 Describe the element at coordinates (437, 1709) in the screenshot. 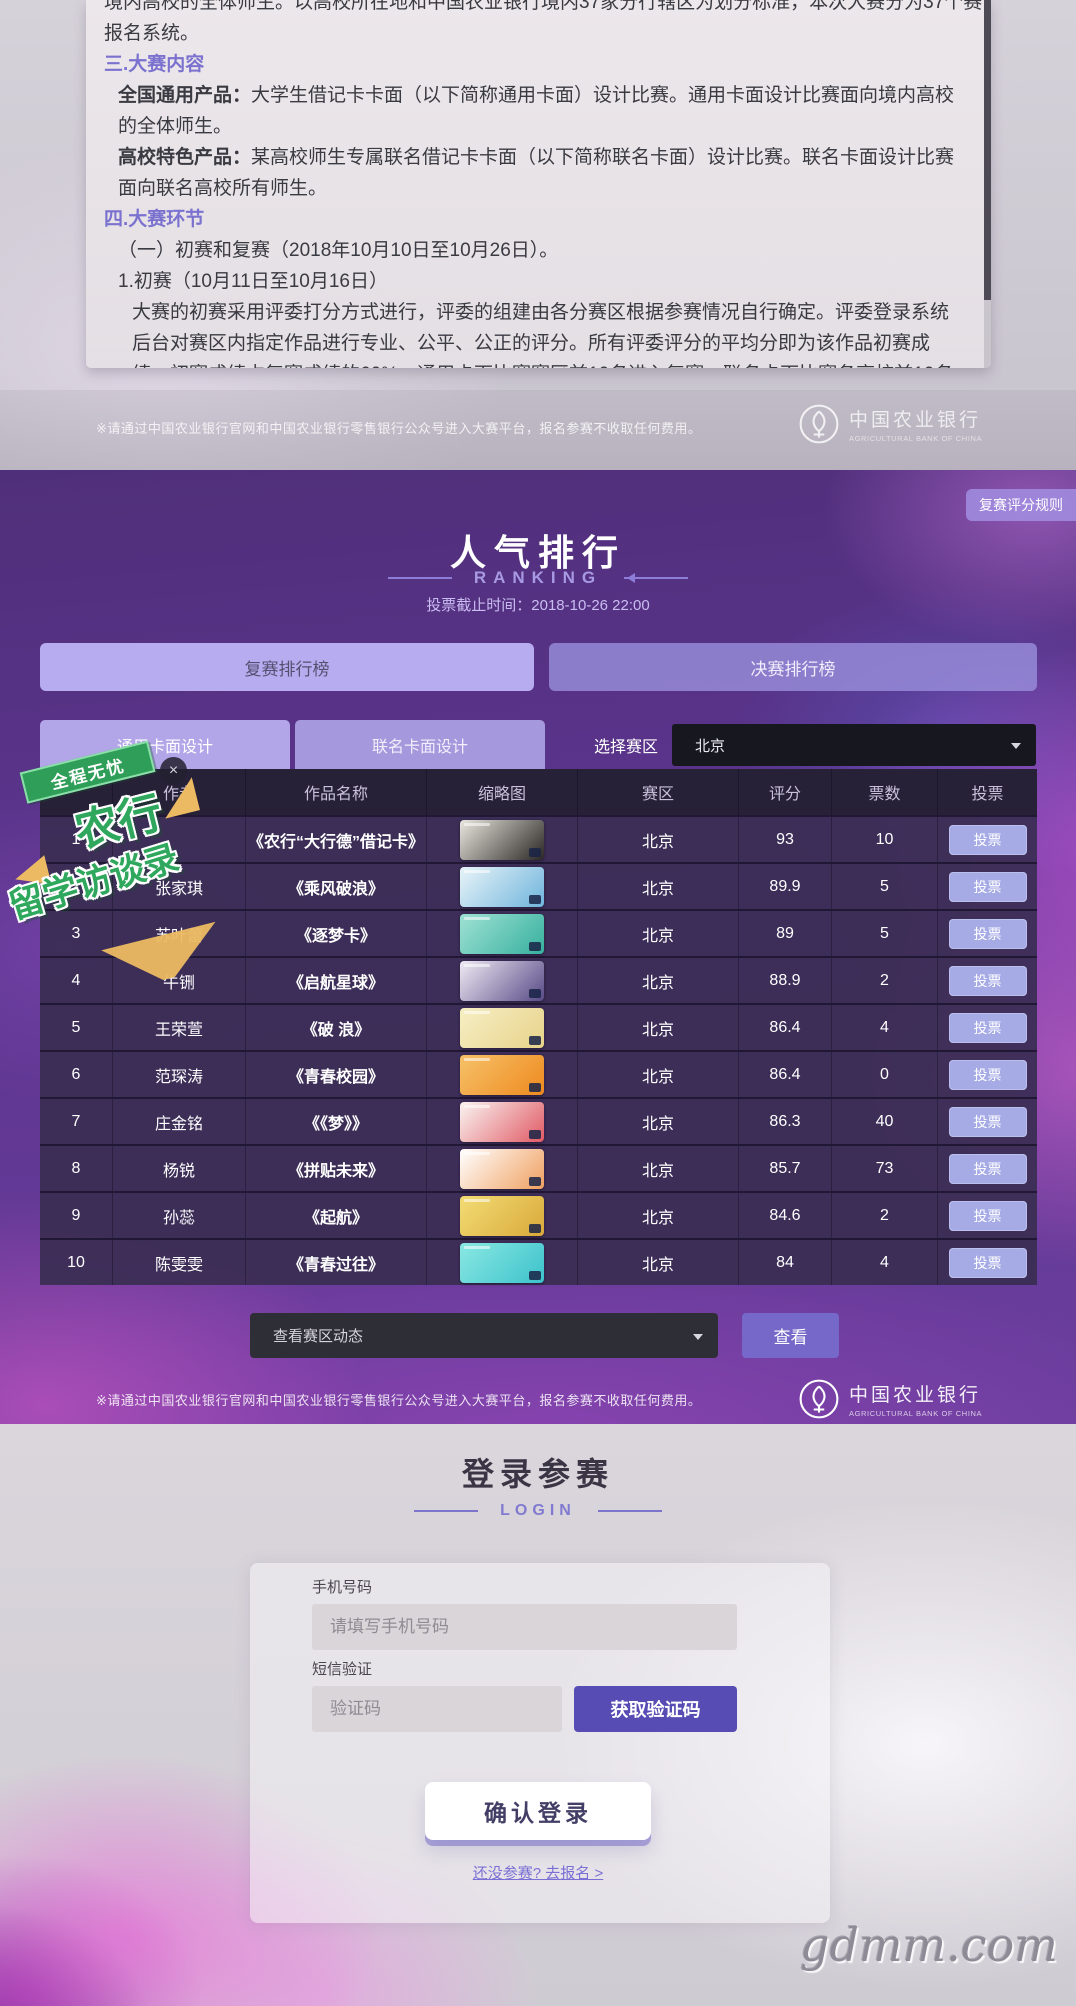

I see `verification-code-input` at that location.